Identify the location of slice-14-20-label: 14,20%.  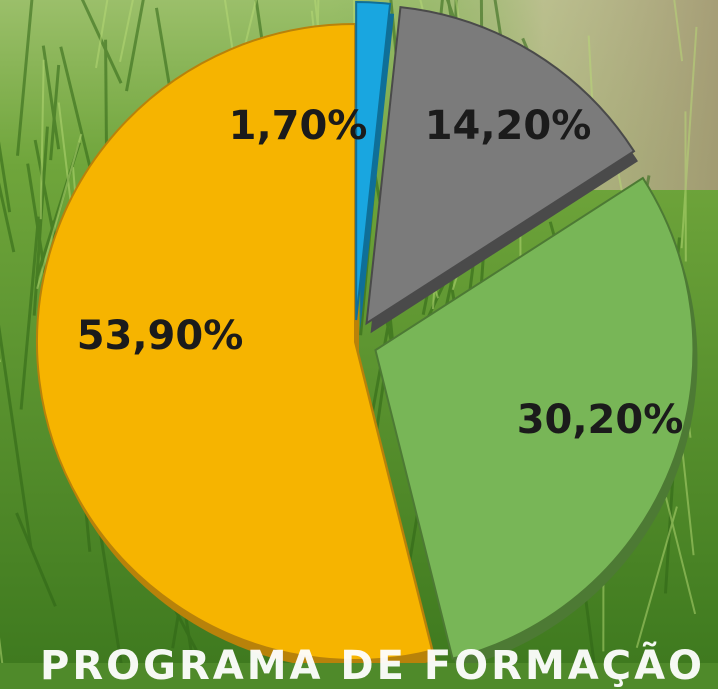
(508, 126).